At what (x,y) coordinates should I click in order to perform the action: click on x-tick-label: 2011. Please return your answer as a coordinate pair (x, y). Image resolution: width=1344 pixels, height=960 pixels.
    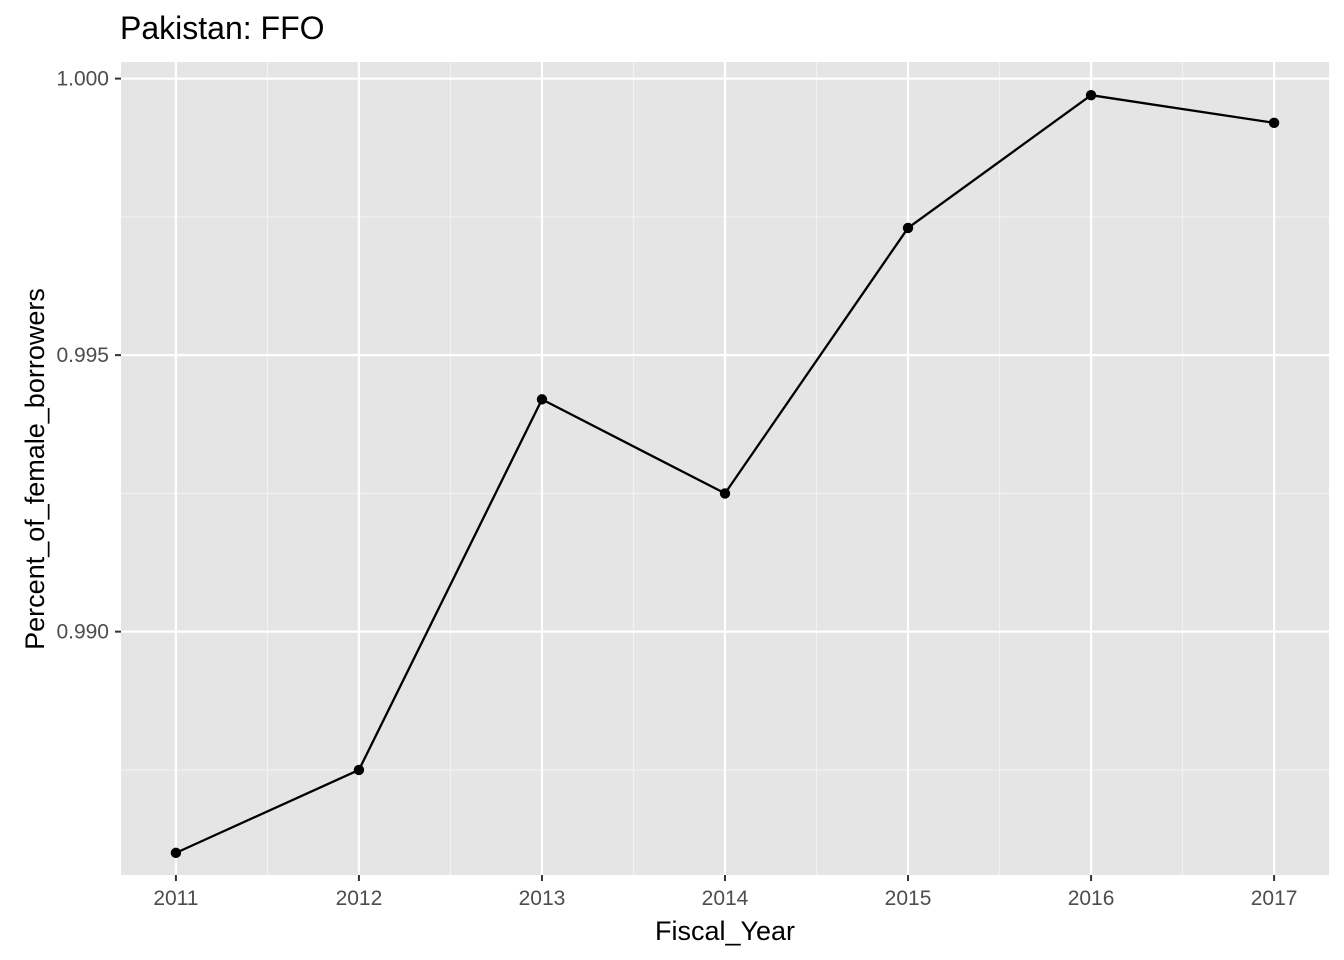
    Looking at the image, I should click on (175, 898).